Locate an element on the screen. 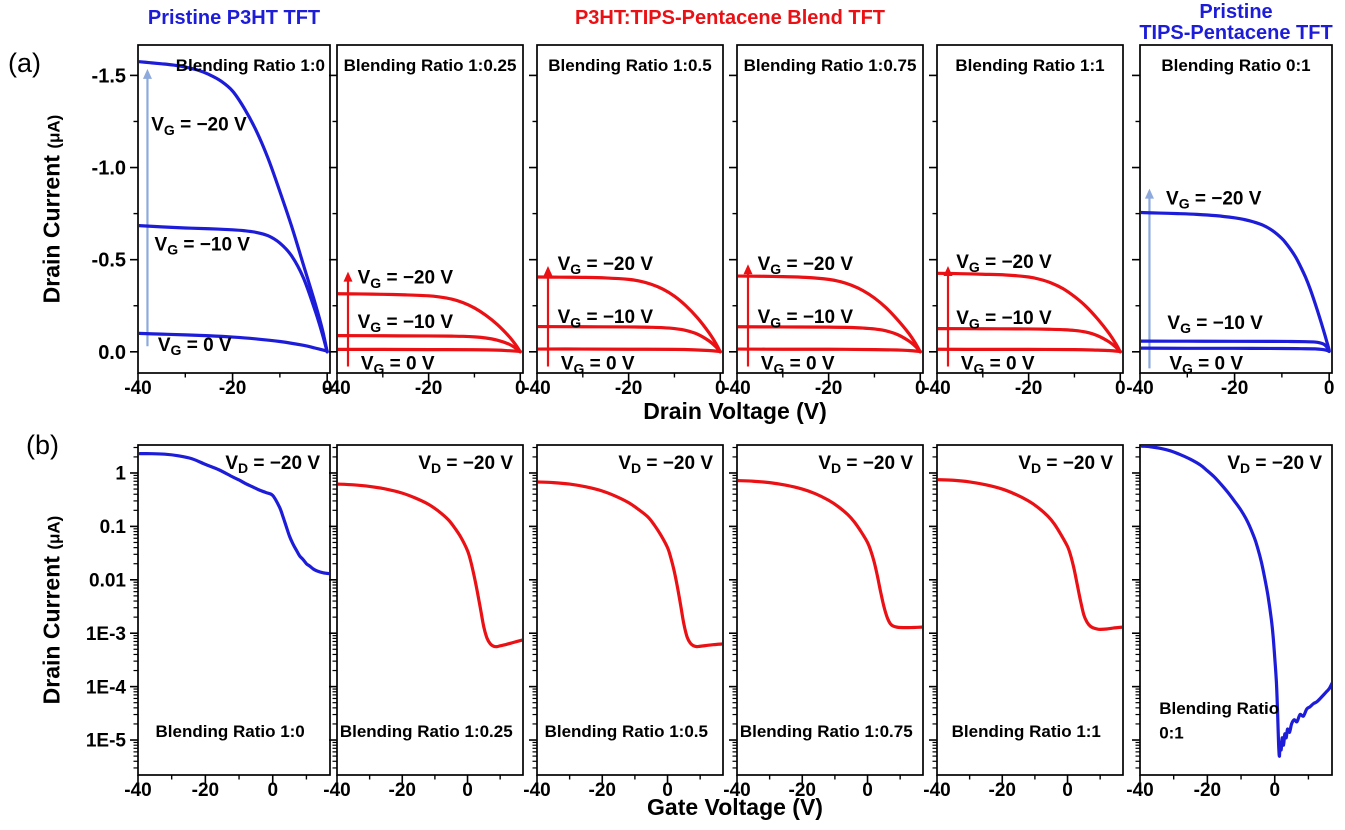 The image size is (1345, 830). panel-a-label: (a) is located at coordinates (24, 63).